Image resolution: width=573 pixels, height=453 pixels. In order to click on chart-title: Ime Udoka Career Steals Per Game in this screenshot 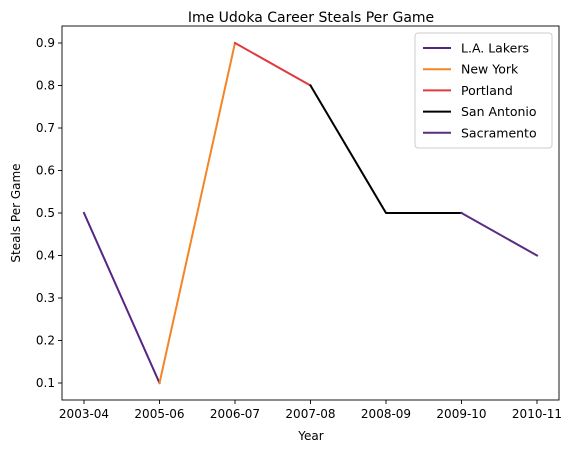, I will do `click(311, 18)`.